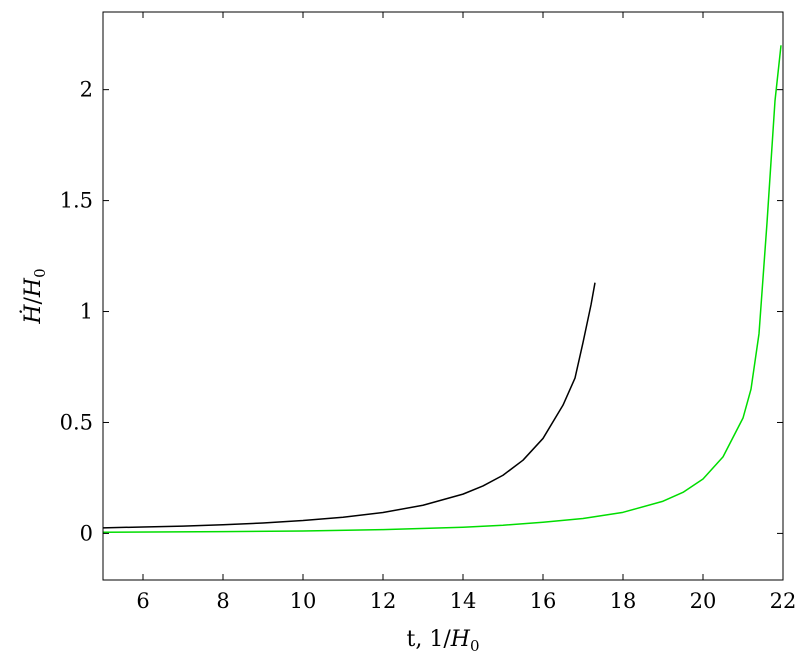 The height and width of the screenshot is (658, 804). I want to click on y-axis-label-sub: 0, so click(40, 273).